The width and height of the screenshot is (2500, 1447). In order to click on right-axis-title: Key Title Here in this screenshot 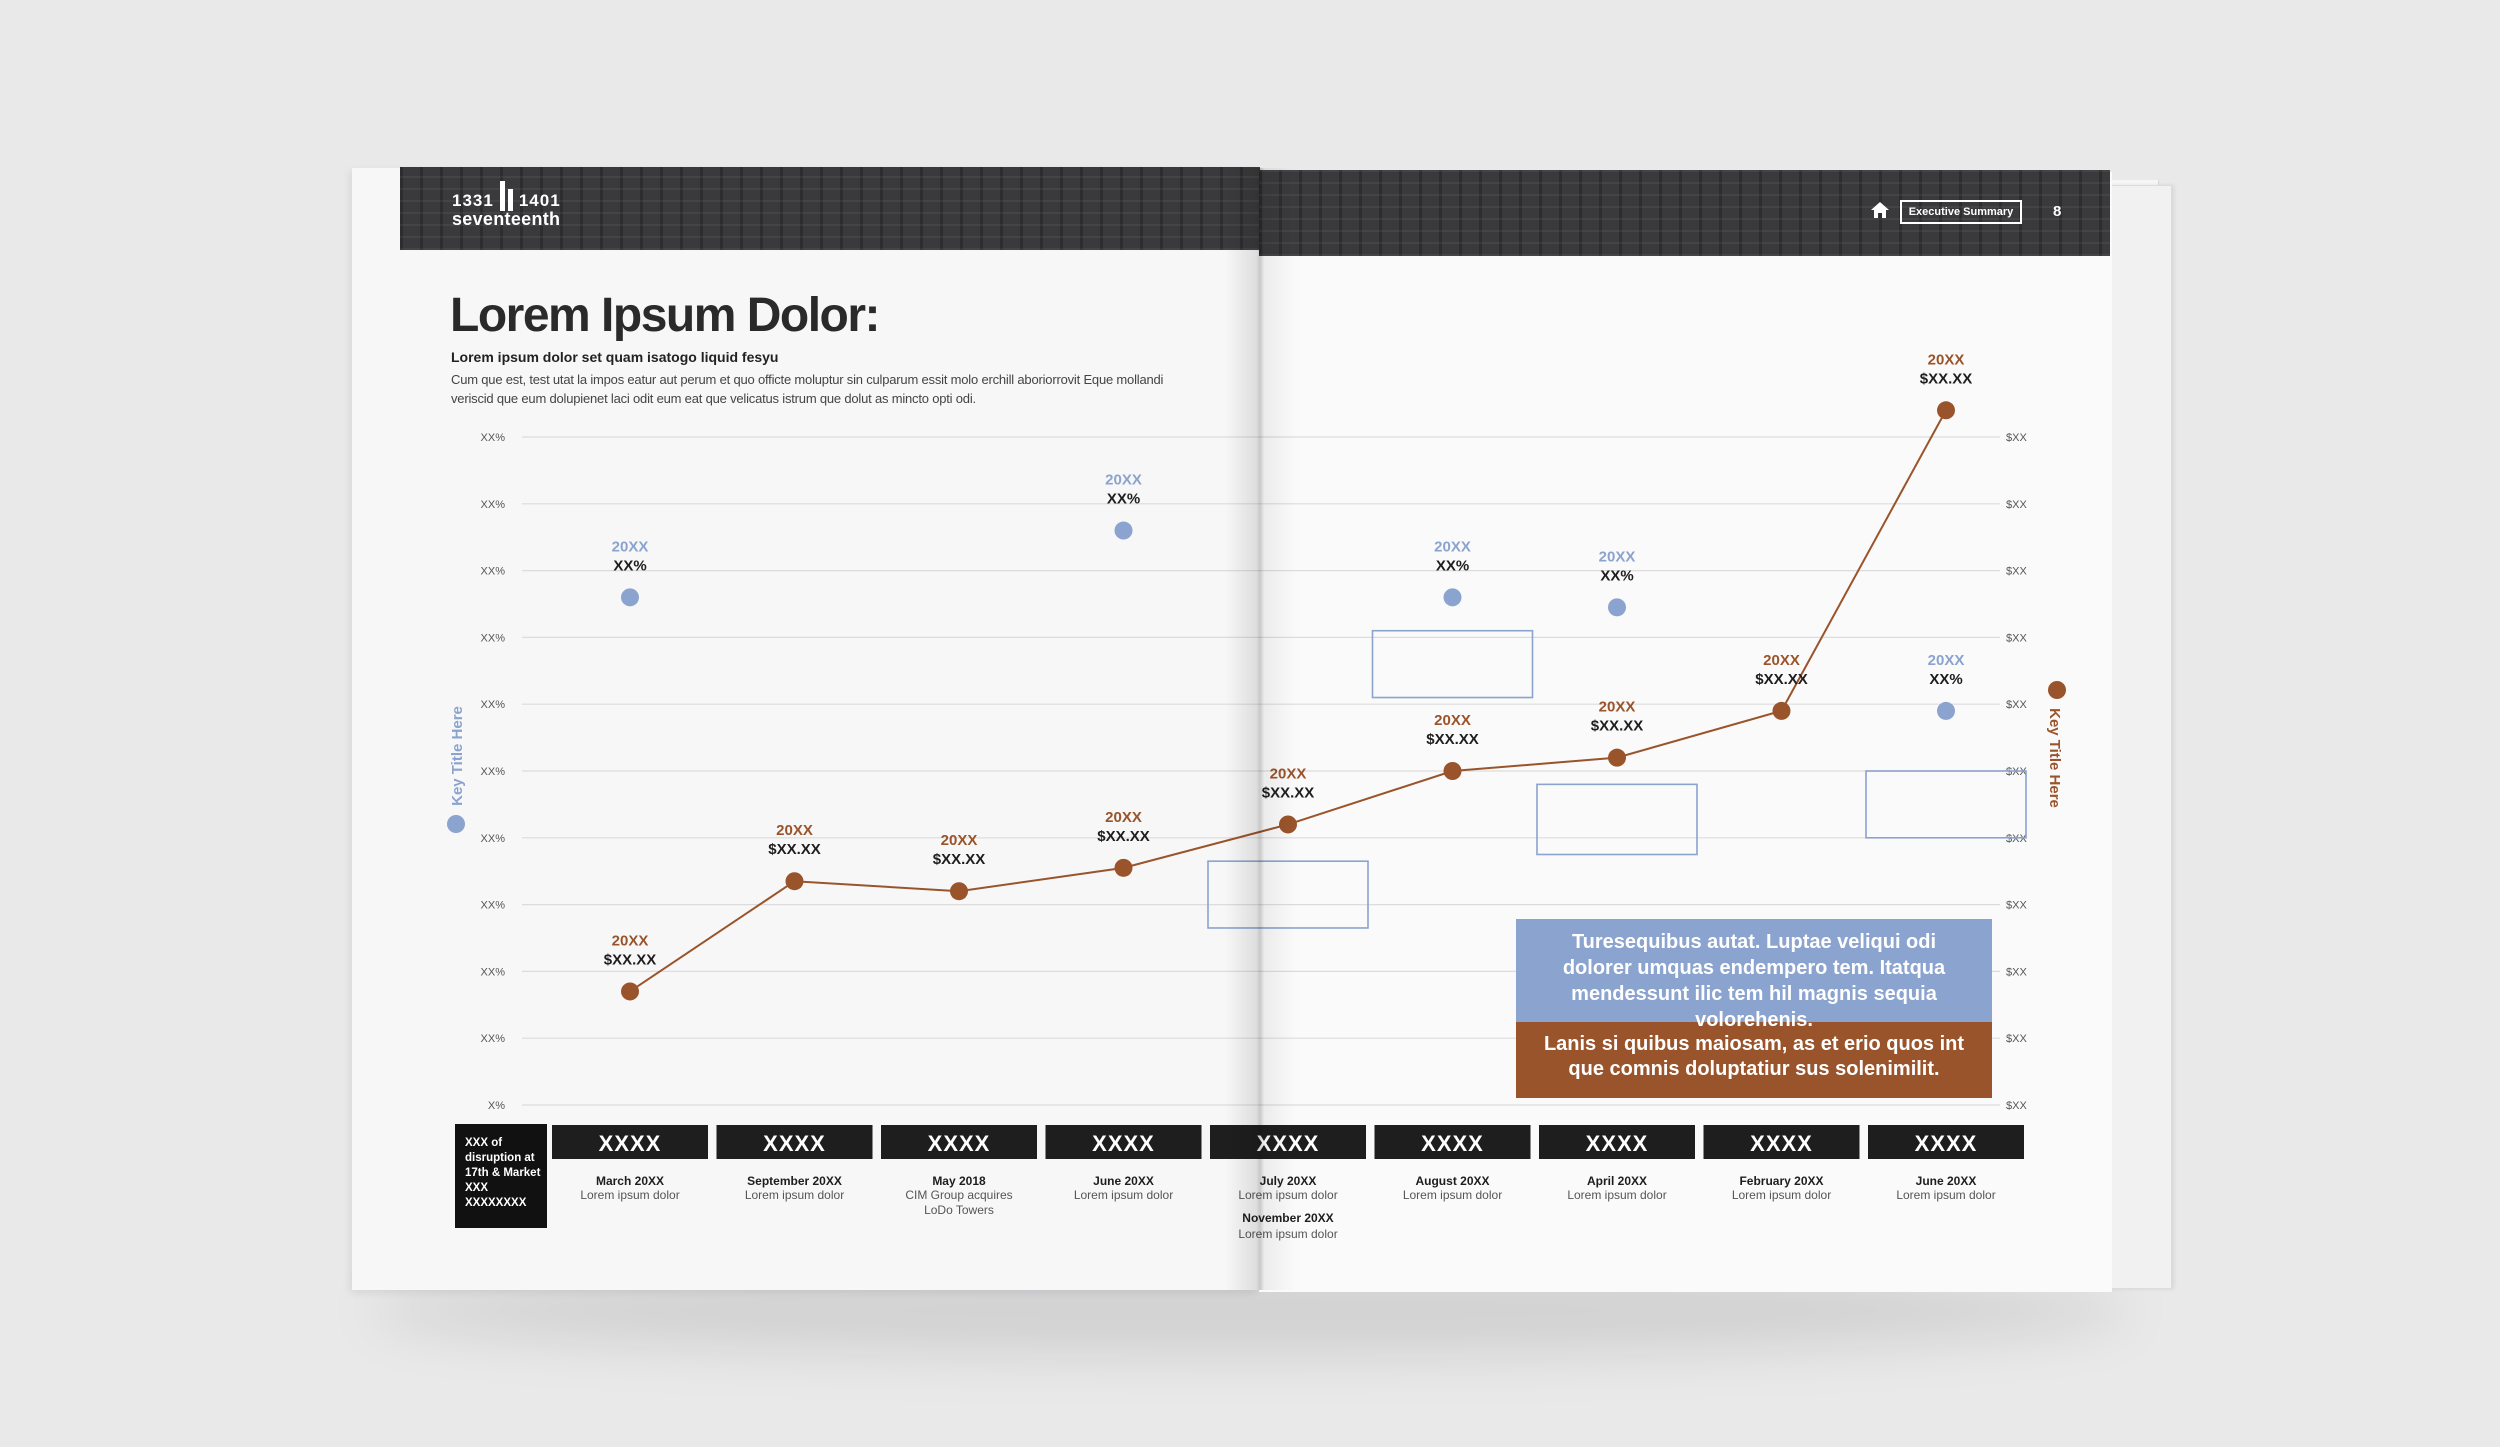, I will do `click(2054, 758)`.